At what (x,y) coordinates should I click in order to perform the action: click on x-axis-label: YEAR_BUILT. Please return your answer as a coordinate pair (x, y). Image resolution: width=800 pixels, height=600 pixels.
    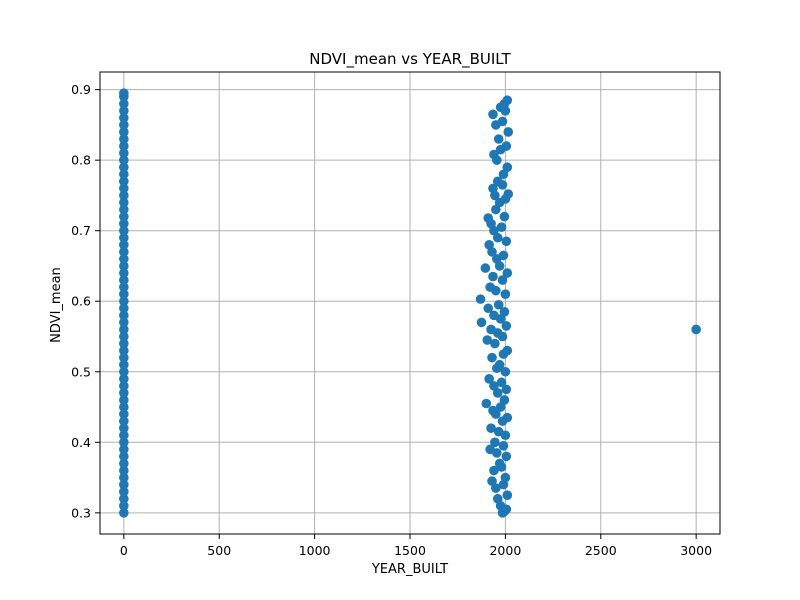
    Looking at the image, I should click on (409, 569).